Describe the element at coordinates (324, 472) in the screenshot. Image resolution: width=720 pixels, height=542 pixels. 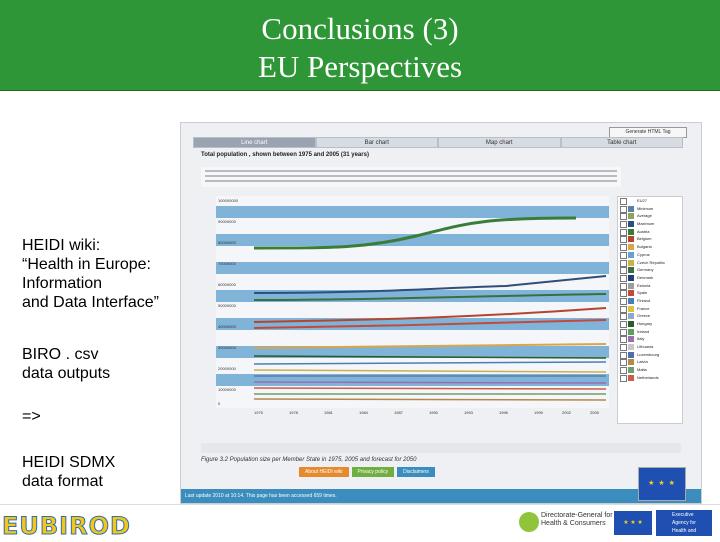
I see `about-heidi-button: About HEIDI wiki` at that location.